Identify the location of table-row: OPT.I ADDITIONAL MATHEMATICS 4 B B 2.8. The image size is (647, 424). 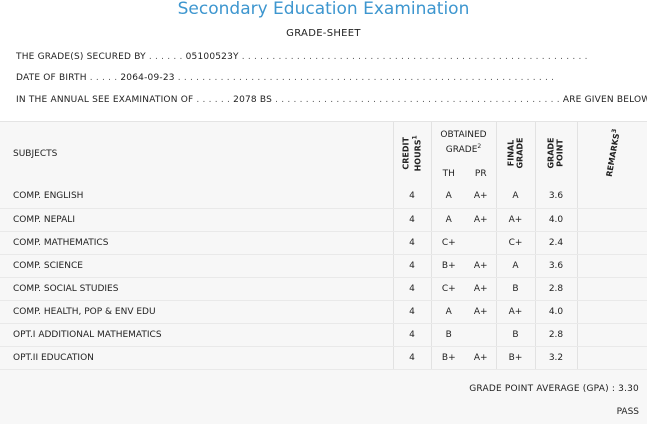
(323, 335).